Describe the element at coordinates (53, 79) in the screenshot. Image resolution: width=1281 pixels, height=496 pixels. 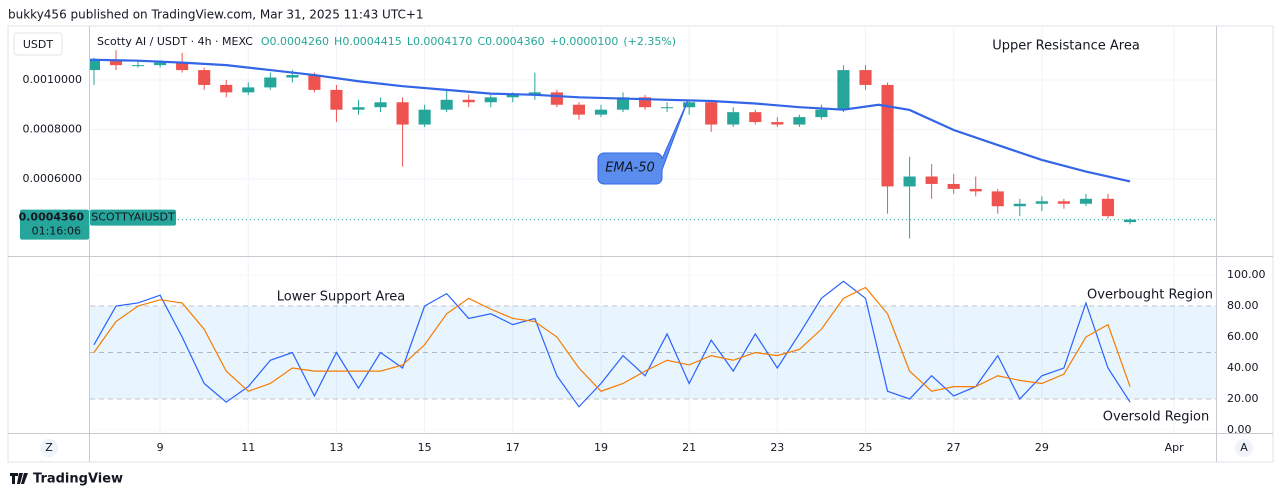
I see `y-tick-label: 0.0010000` at that location.